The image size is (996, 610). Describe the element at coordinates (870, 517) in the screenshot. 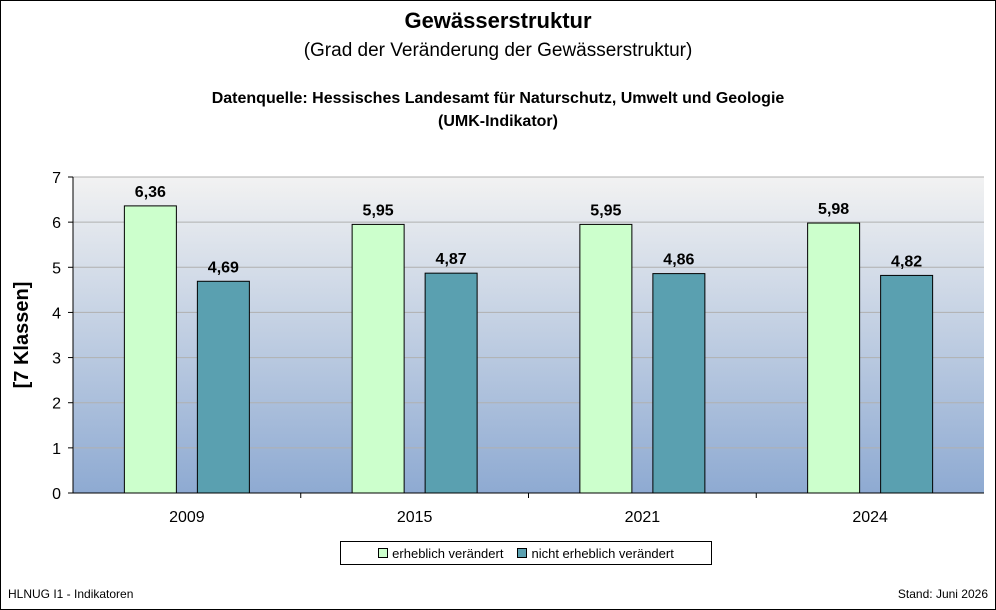

I see `x-tick-label: 2024` at that location.